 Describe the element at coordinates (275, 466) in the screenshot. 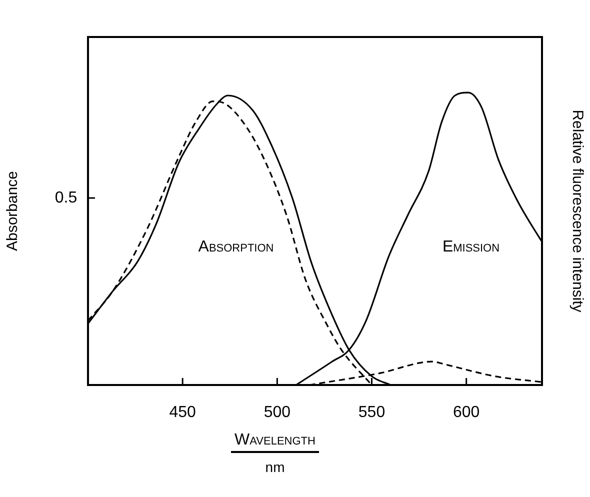

I see `text: nm` at that location.